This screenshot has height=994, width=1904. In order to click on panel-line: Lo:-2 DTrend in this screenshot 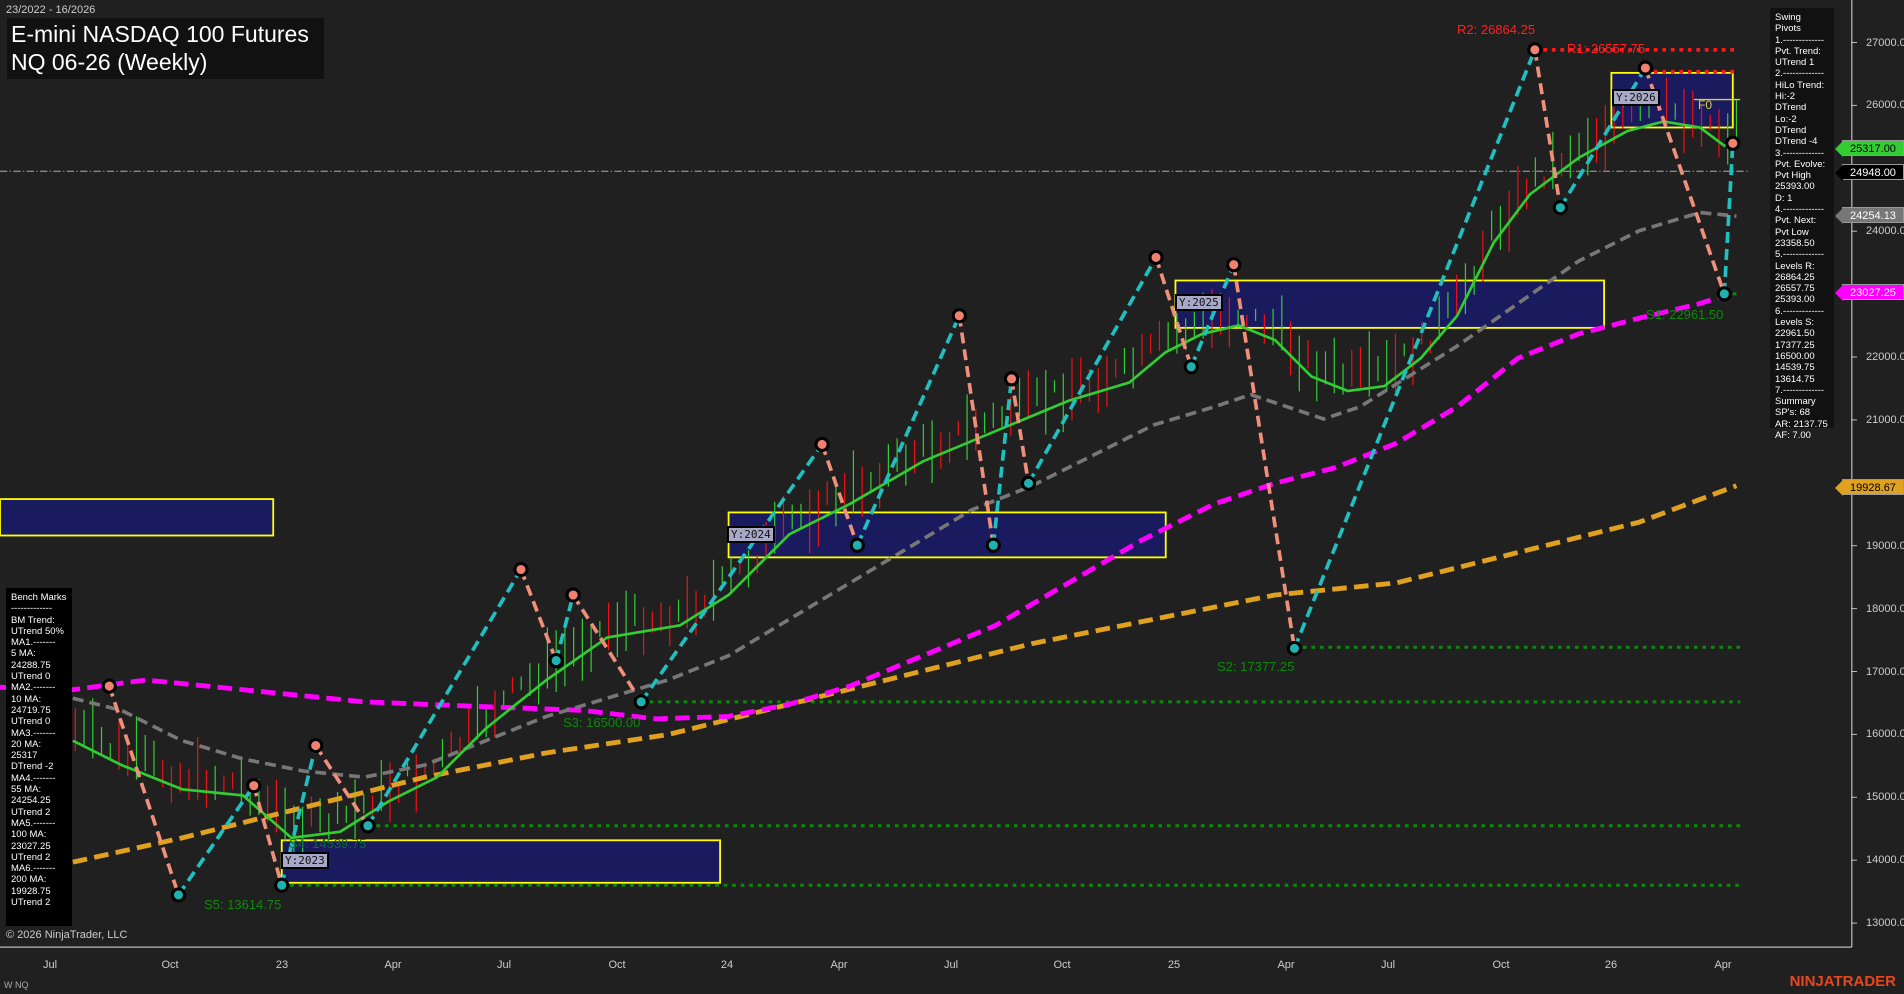, I will do `click(1791, 124)`.